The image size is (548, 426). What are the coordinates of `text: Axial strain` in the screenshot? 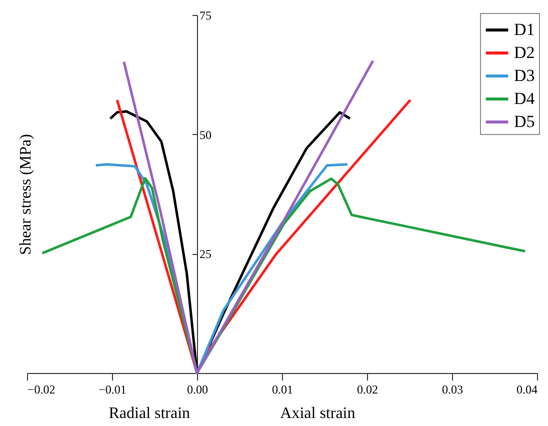 It's located at (318, 413).